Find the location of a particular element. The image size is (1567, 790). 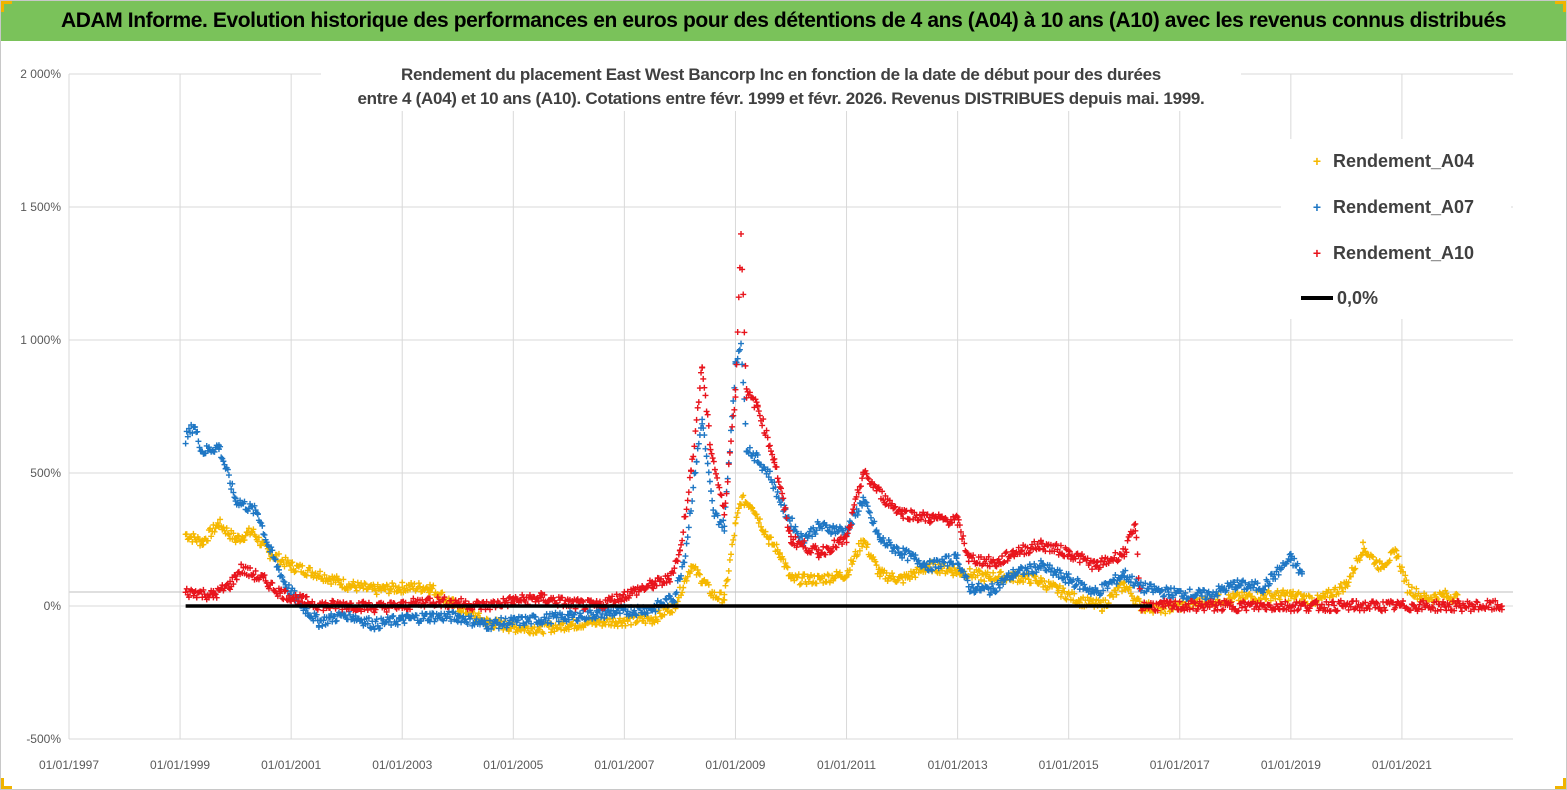

x-tick-label: 01/01/2019 is located at coordinates (1291, 765).